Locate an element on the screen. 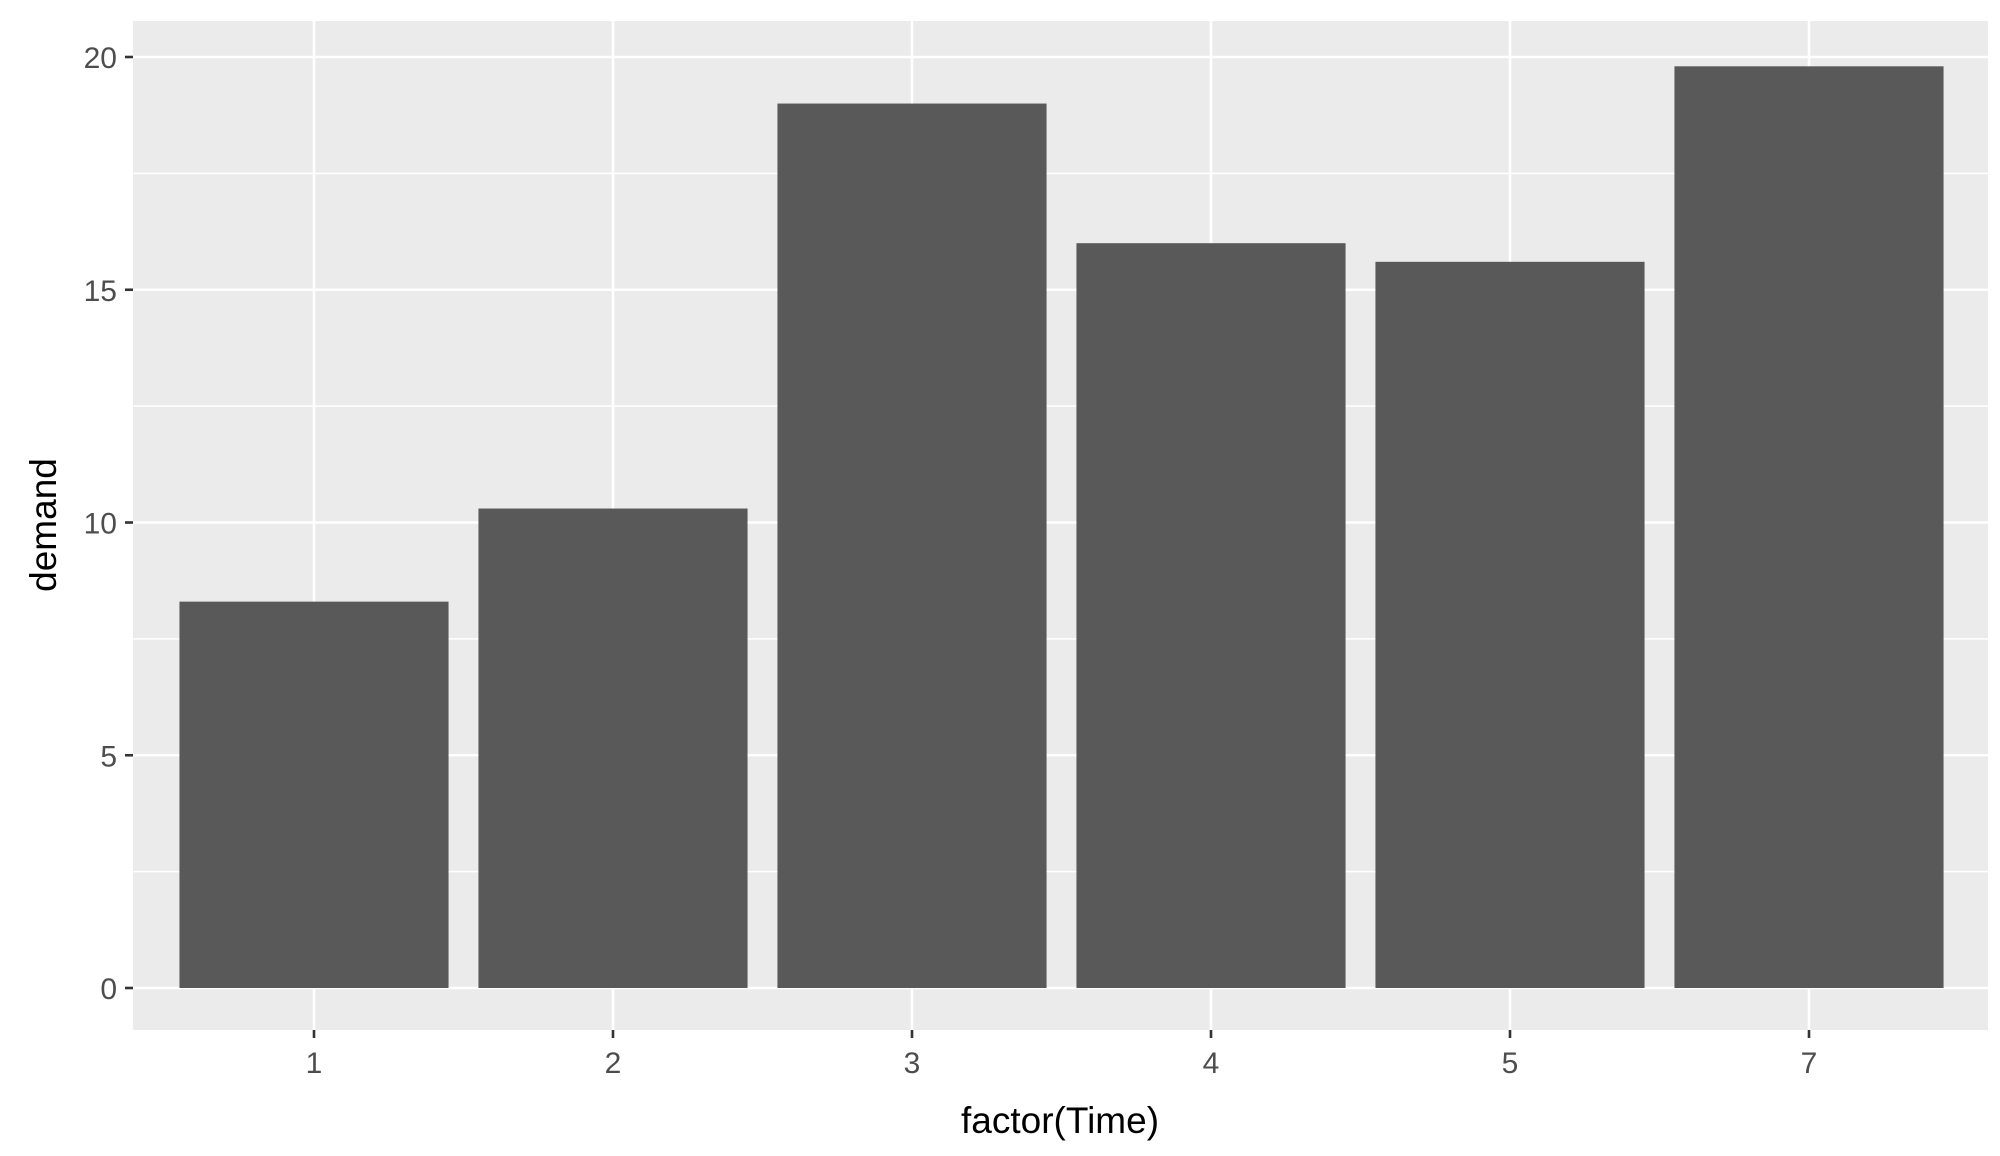 Image resolution: width=2000 pixels, height=1156 pixels. y-tick-label: 20 is located at coordinates (100, 58).